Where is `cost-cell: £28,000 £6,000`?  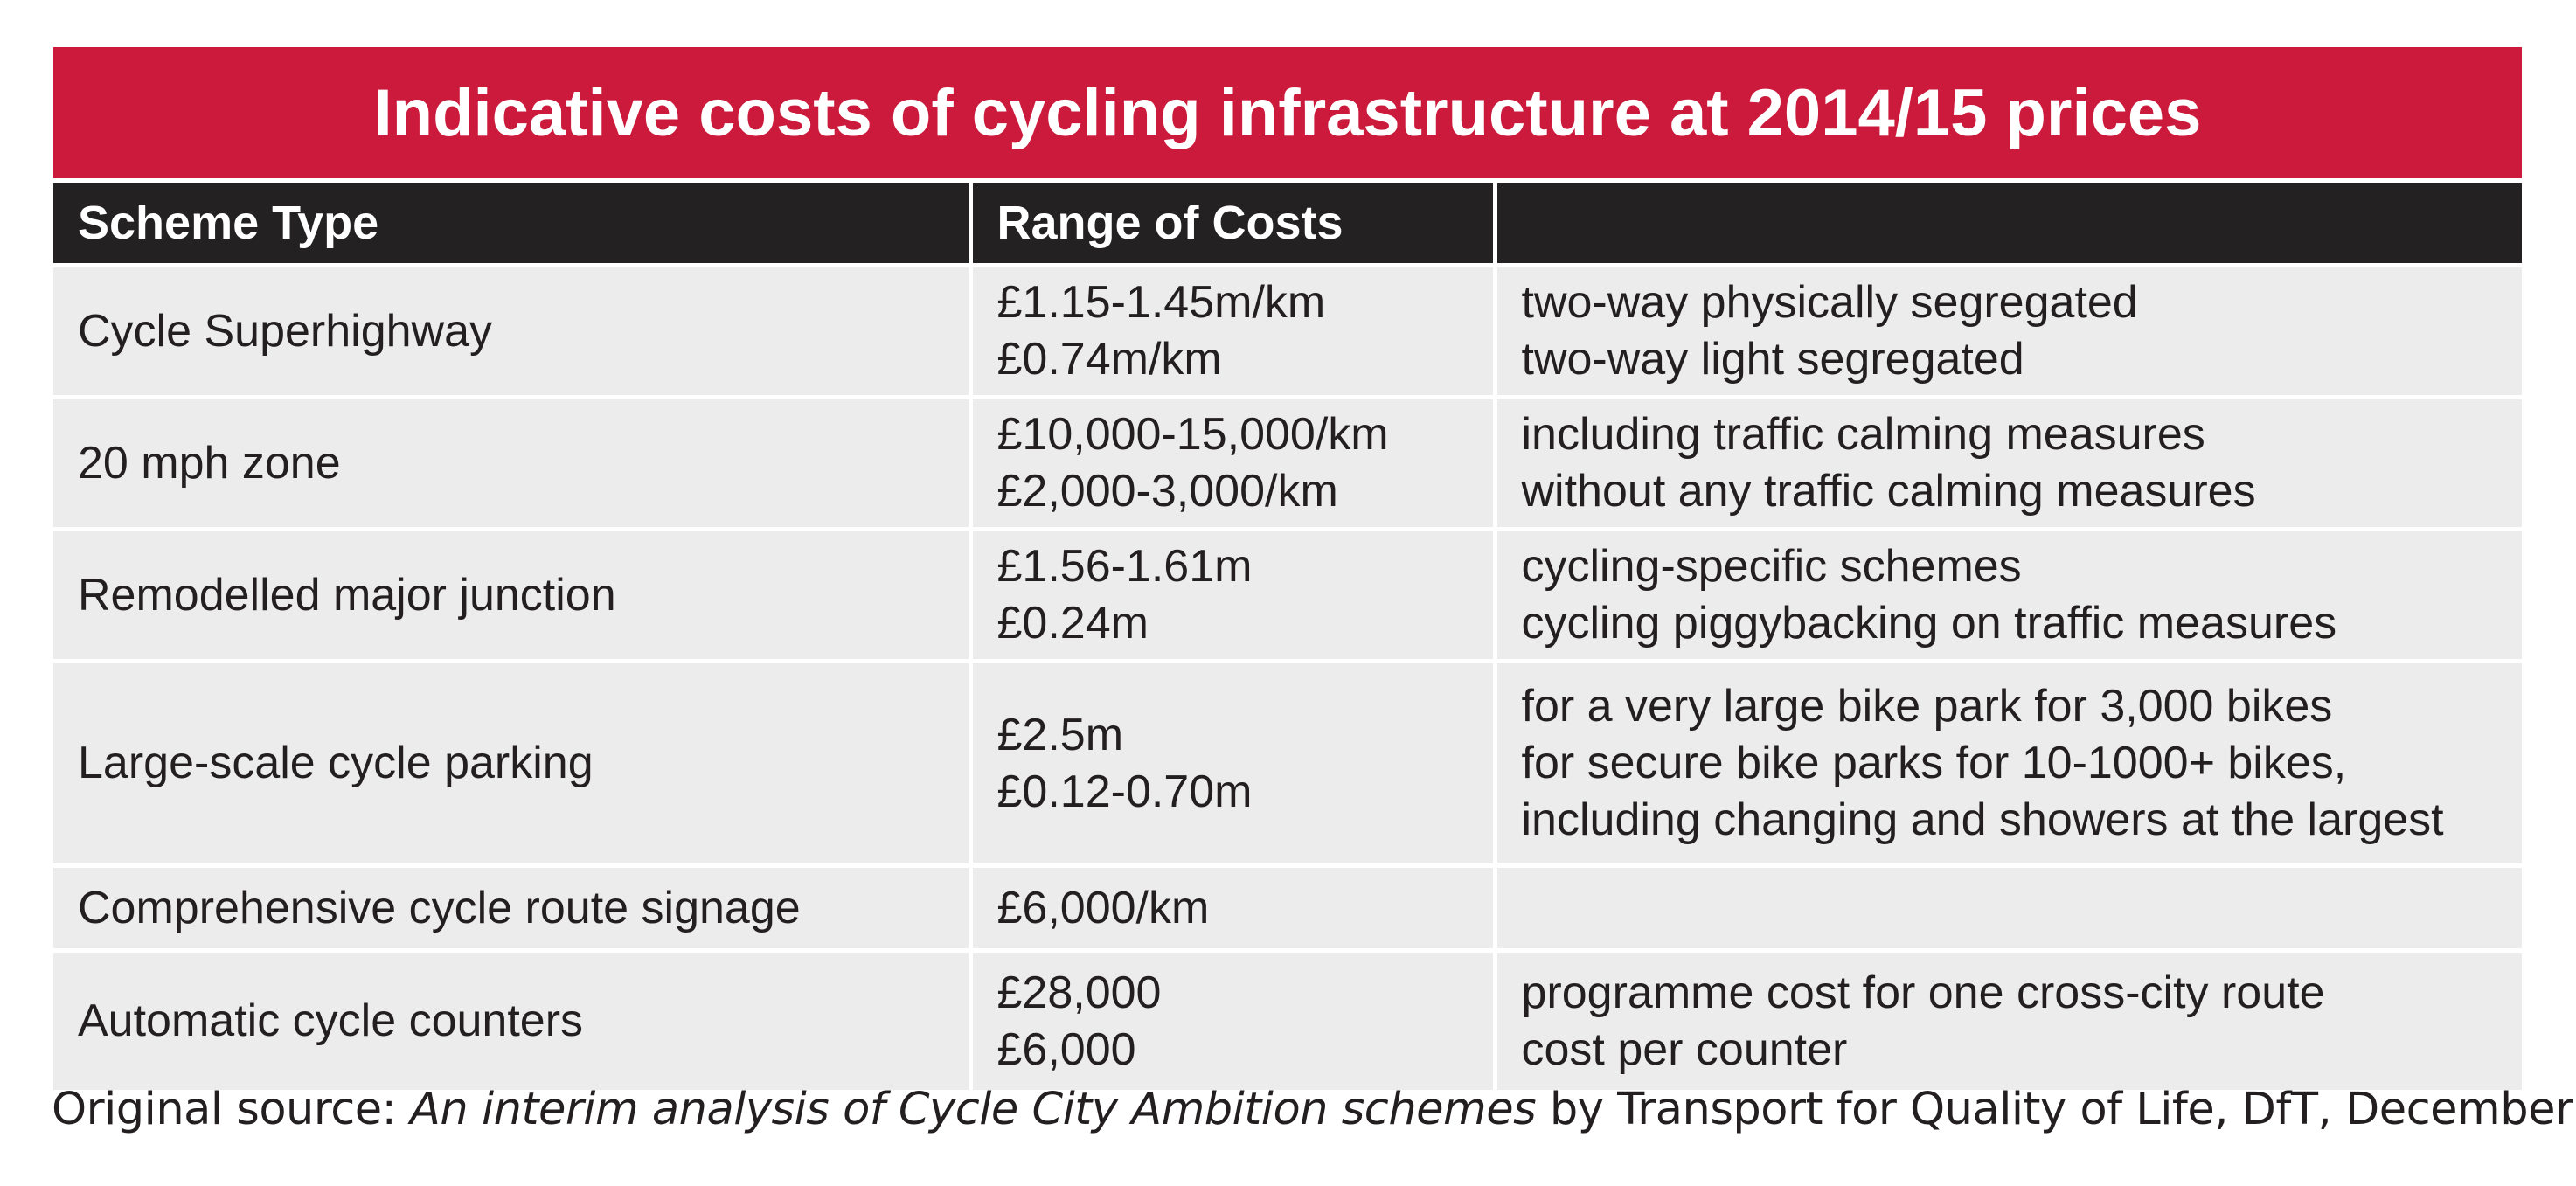 cost-cell: £28,000 £6,000 is located at coordinates (1231, 1021).